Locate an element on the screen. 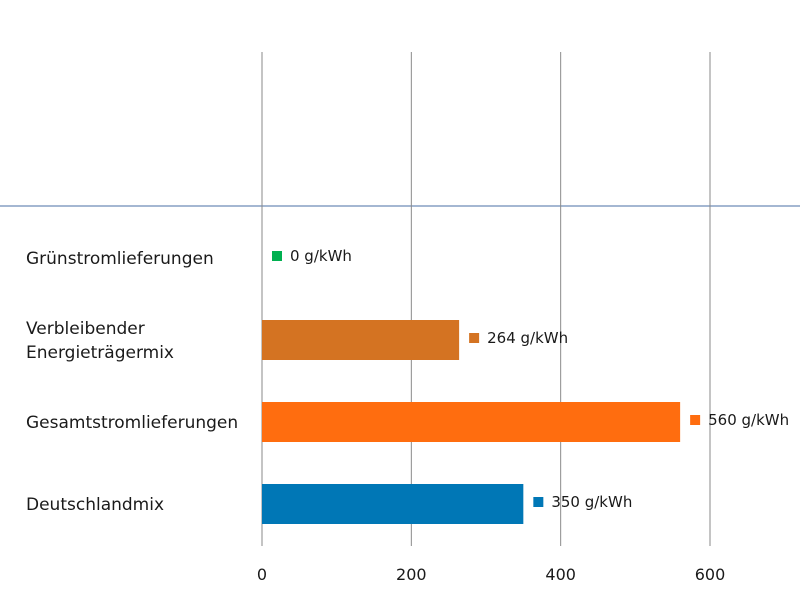 This screenshot has height=600, width=800. data-label-2: 560 g/kWh is located at coordinates (748, 420).